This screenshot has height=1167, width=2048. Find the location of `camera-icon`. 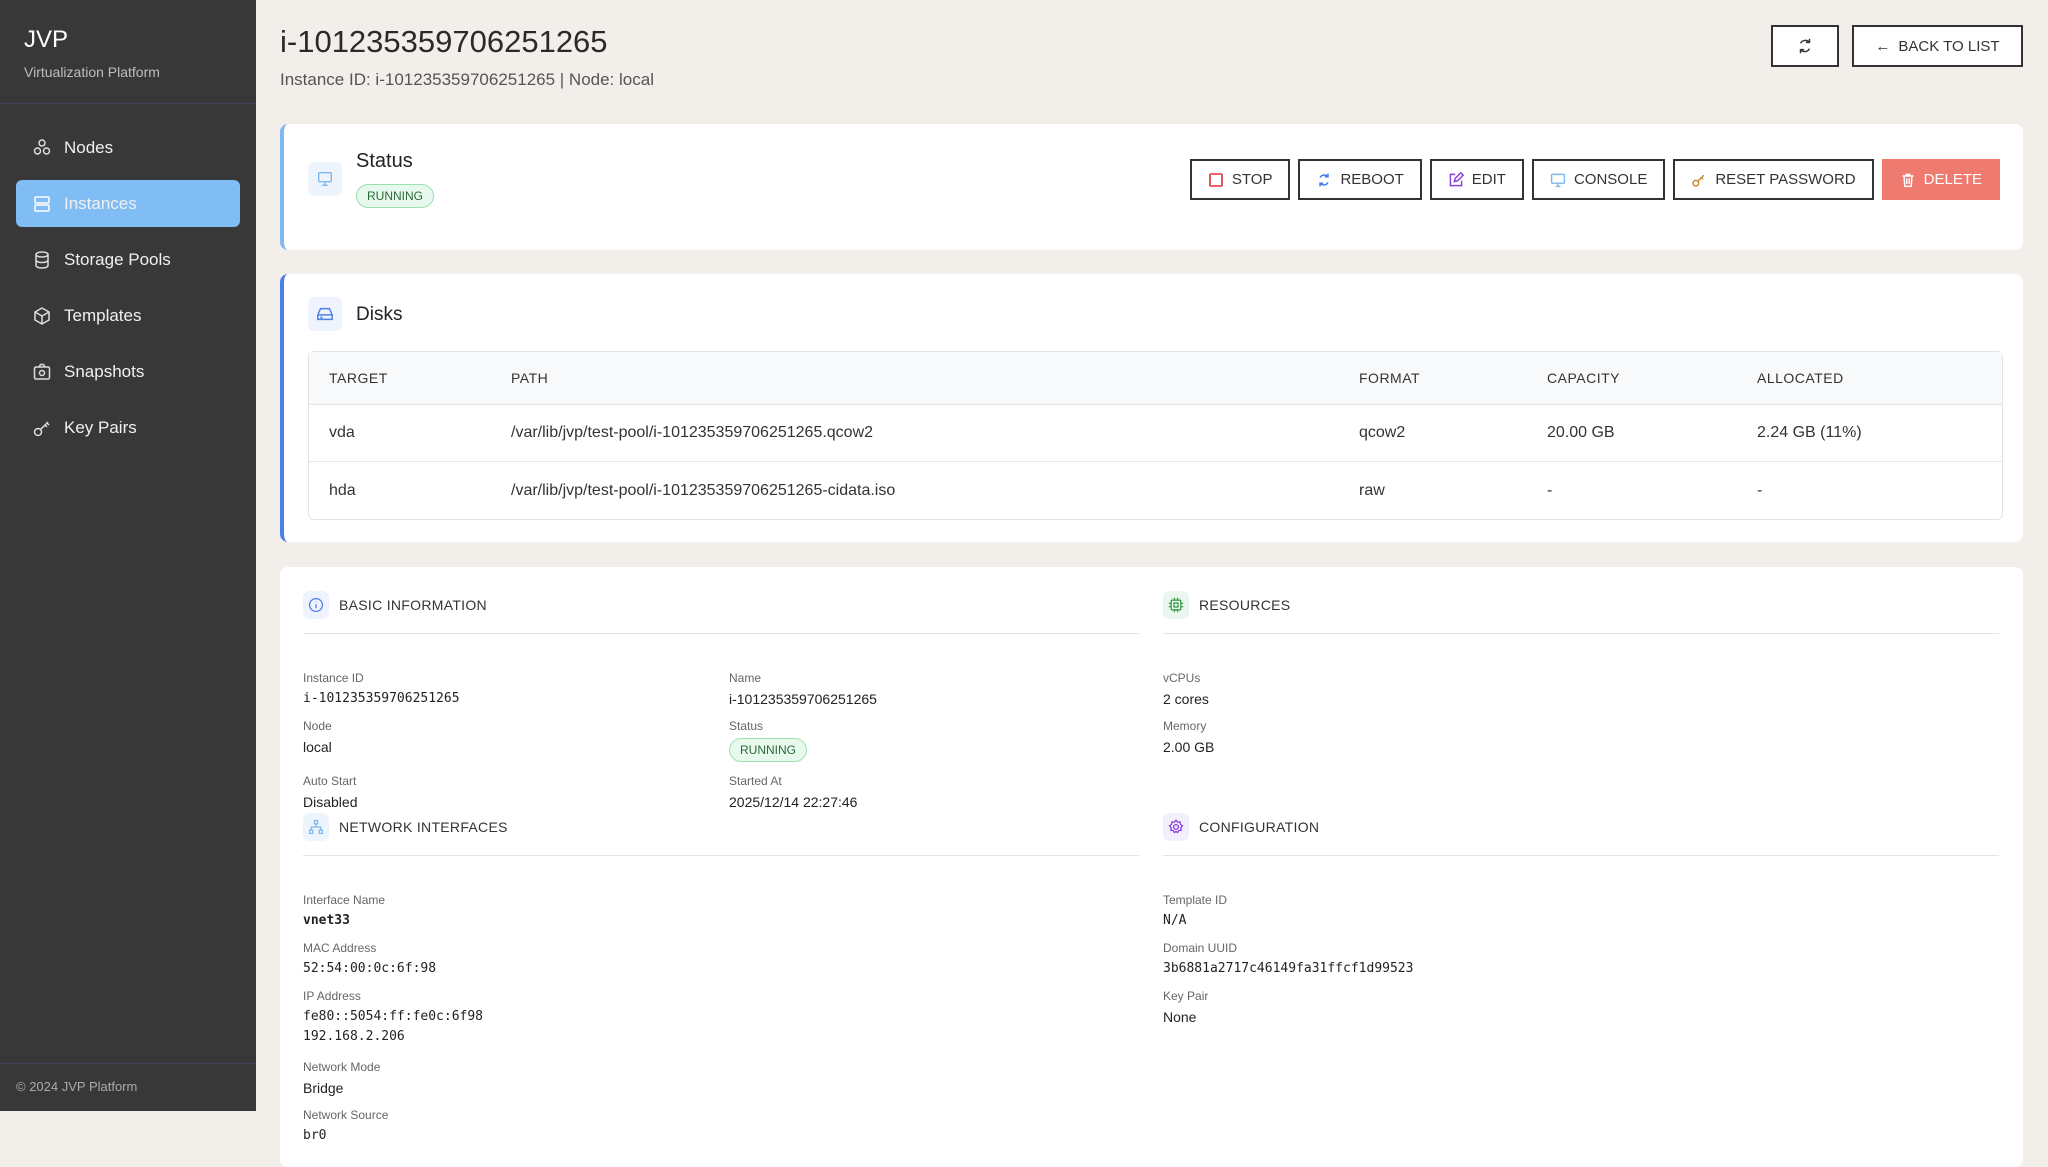

camera-icon is located at coordinates (42, 371).